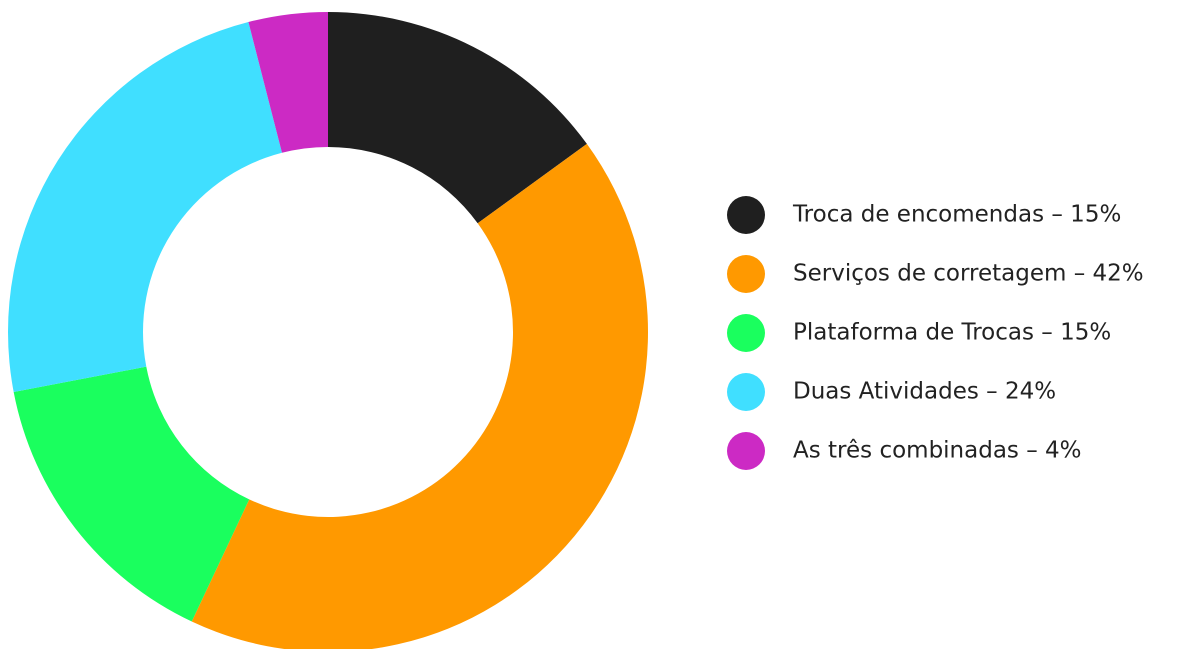 Image resolution: width=1194 pixels, height=649 pixels. Describe the element at coordinates (956, 215) in the screenshot. I see `legend-label: Troca de encomendas – 15%` at that location.